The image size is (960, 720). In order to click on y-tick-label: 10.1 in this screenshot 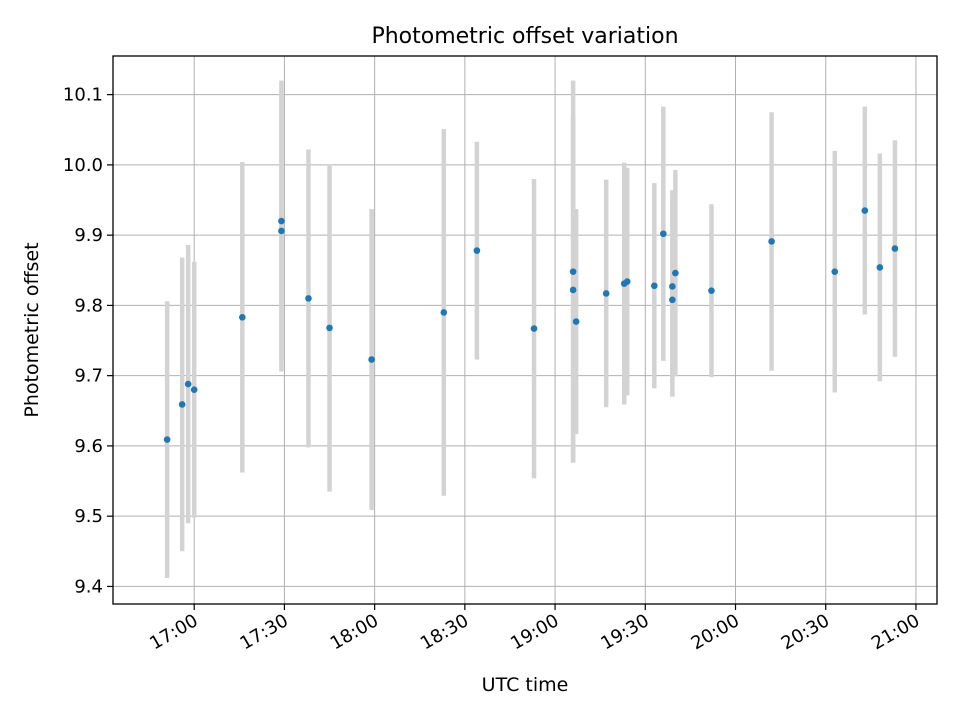, I will do `click(83, 95)`.